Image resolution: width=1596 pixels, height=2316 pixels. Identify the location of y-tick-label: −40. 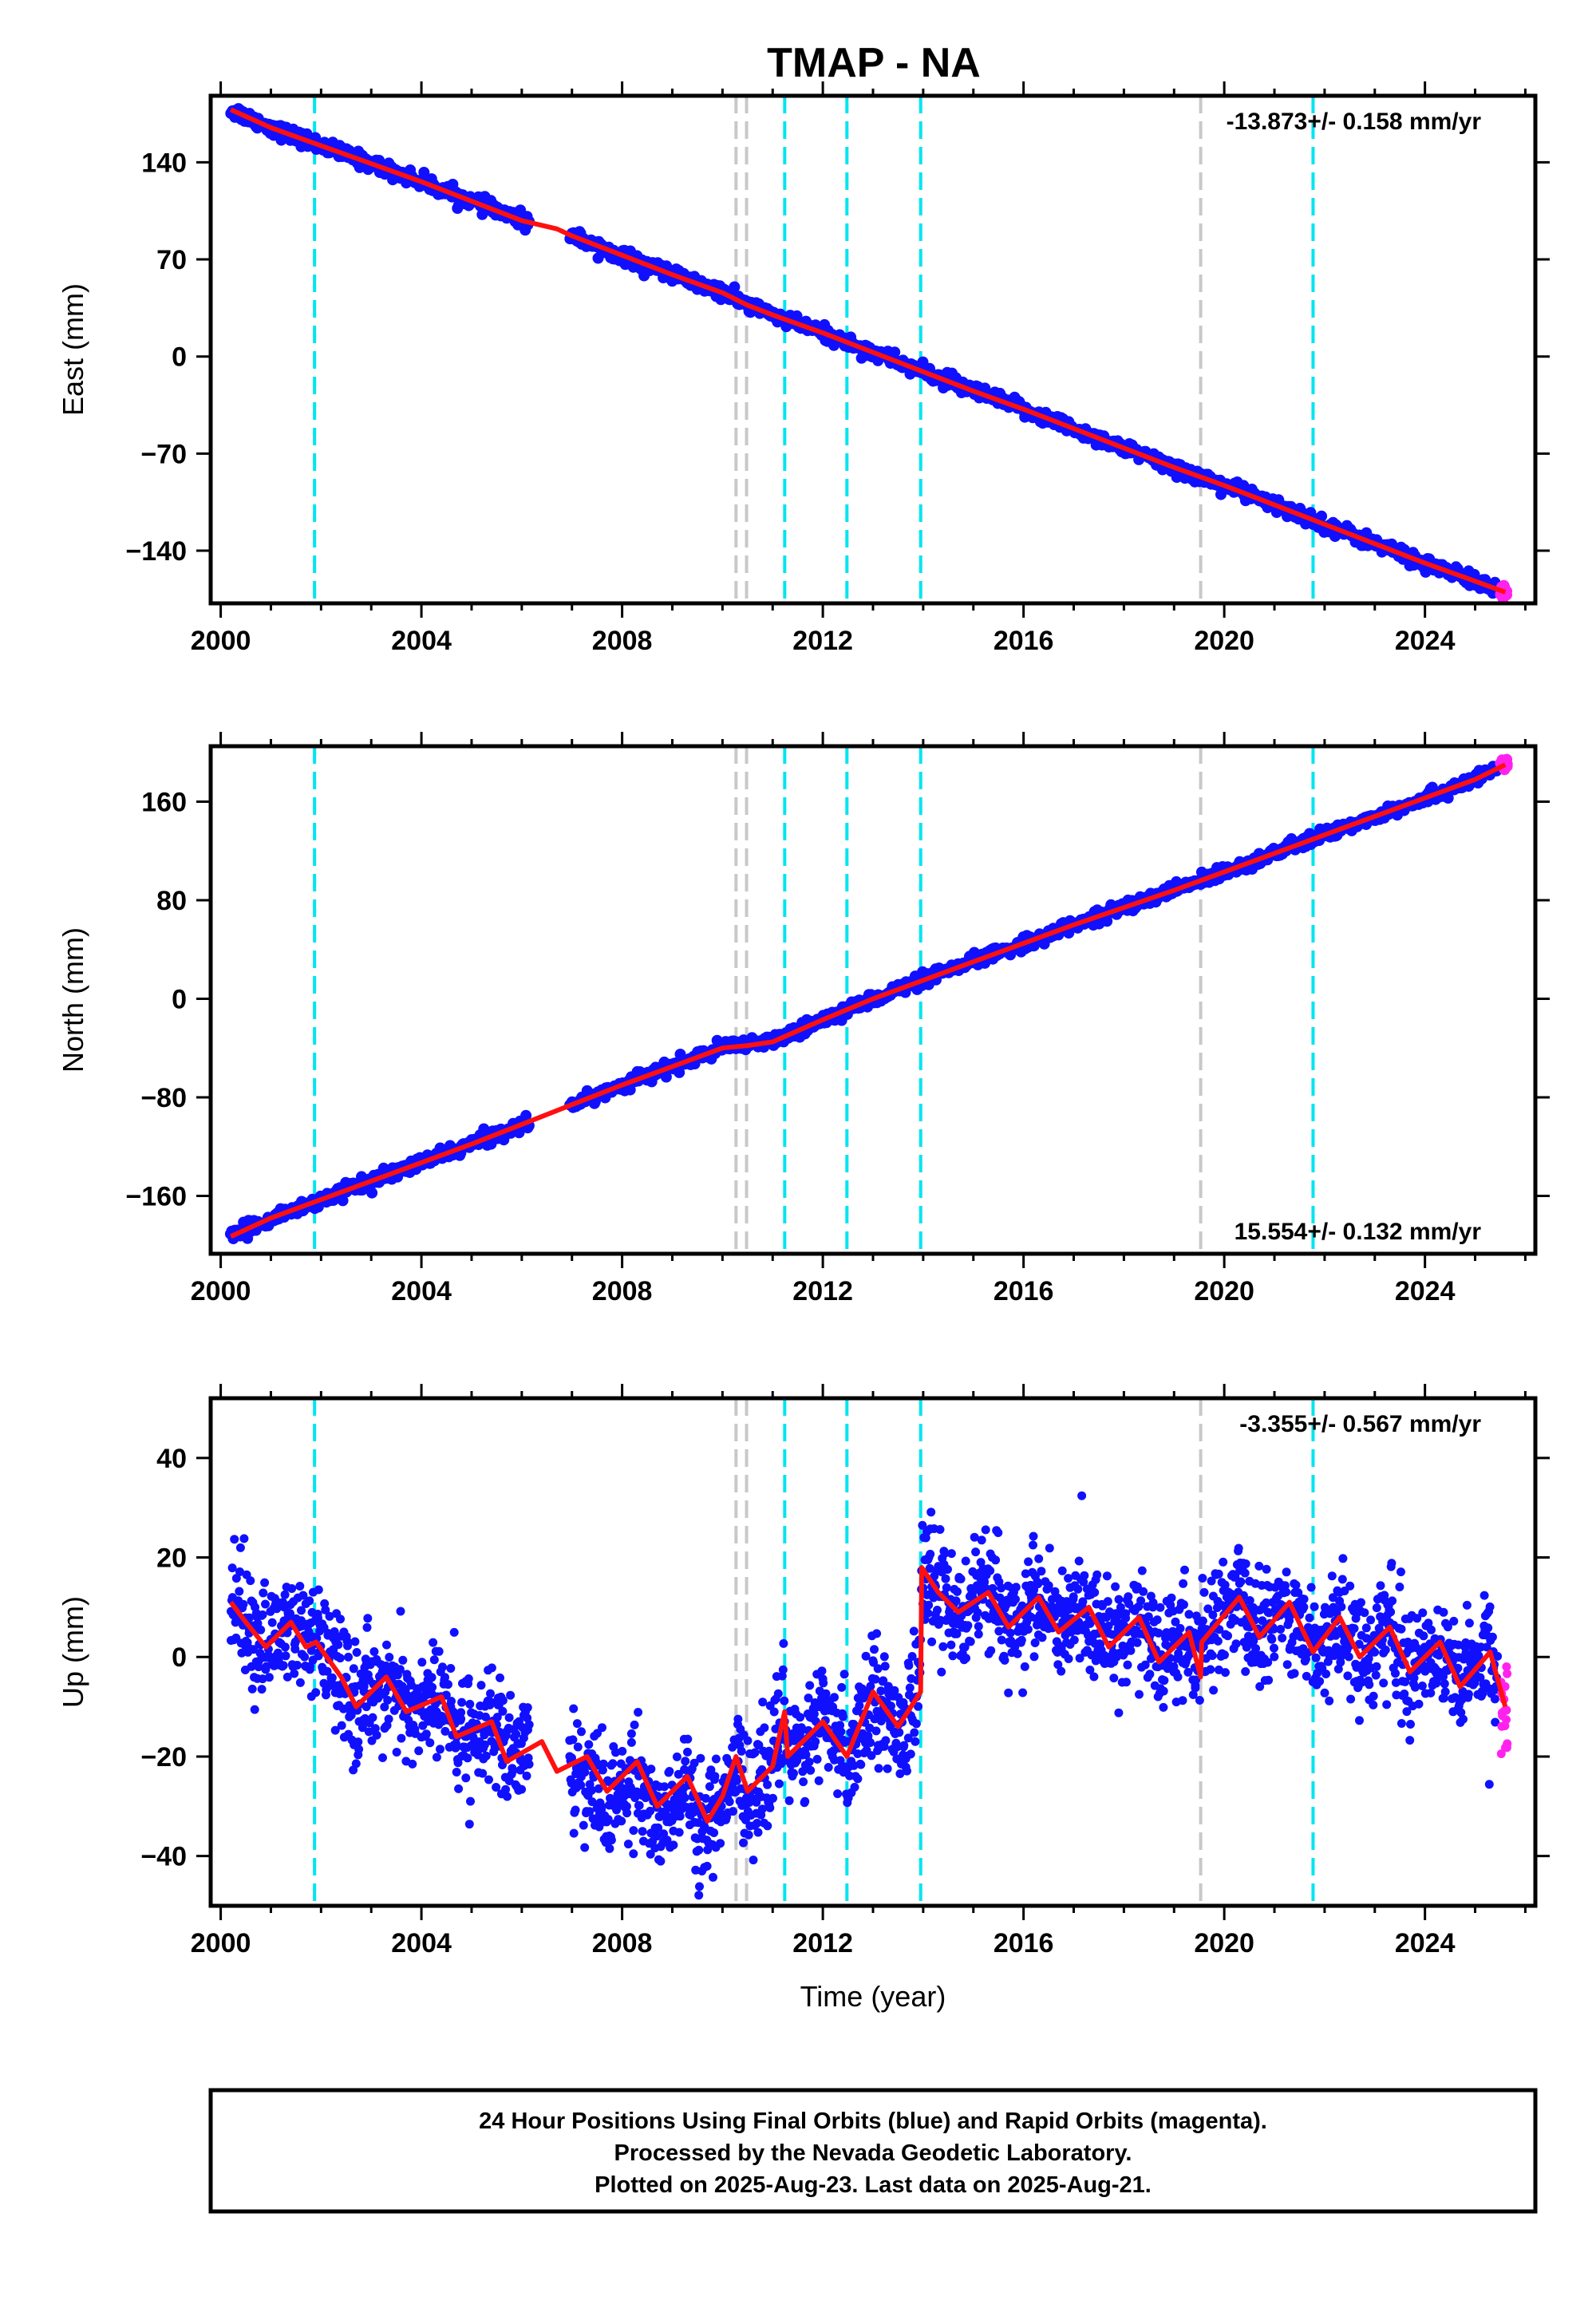
(163, 1857).